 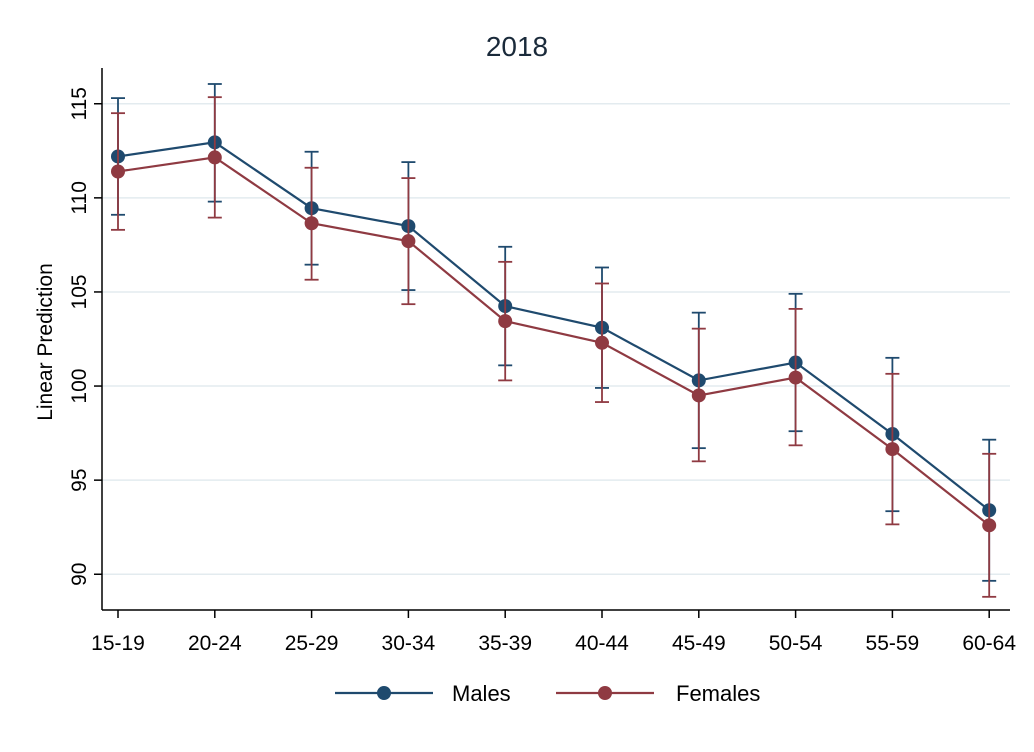 I want to click on x-tick-label: 45-49, so click(x=699, y=643).